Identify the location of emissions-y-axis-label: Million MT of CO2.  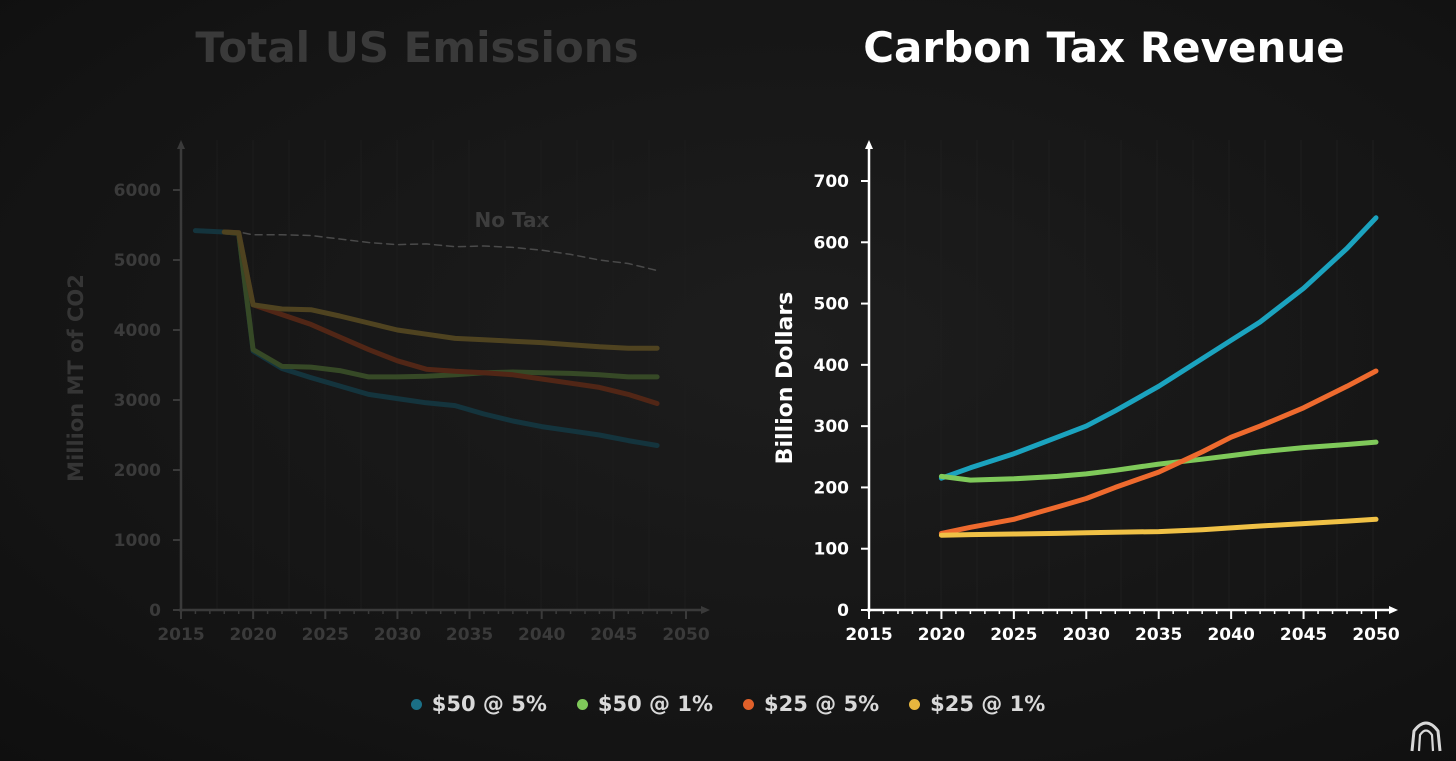
(76, 378).